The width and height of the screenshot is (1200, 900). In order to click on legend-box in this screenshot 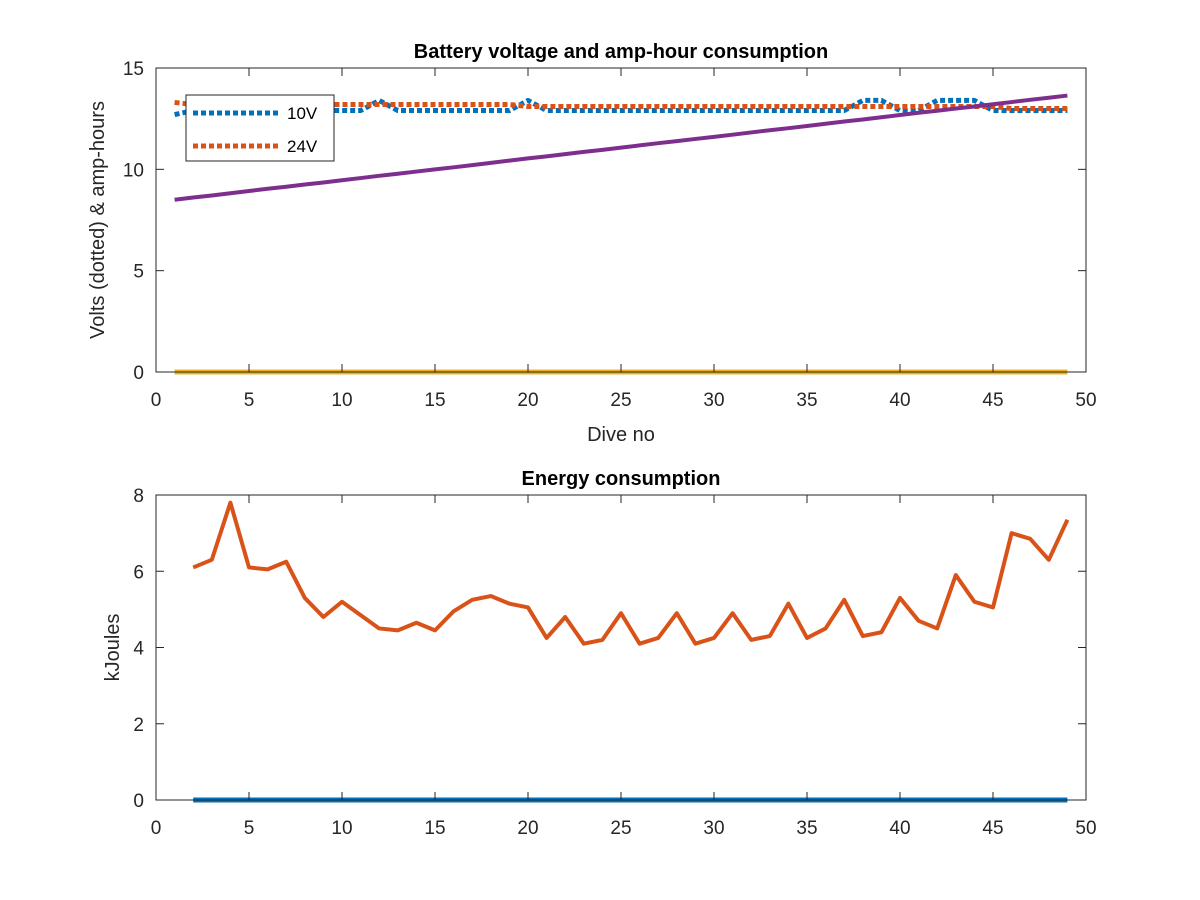, I will do `click(260, 128)`.